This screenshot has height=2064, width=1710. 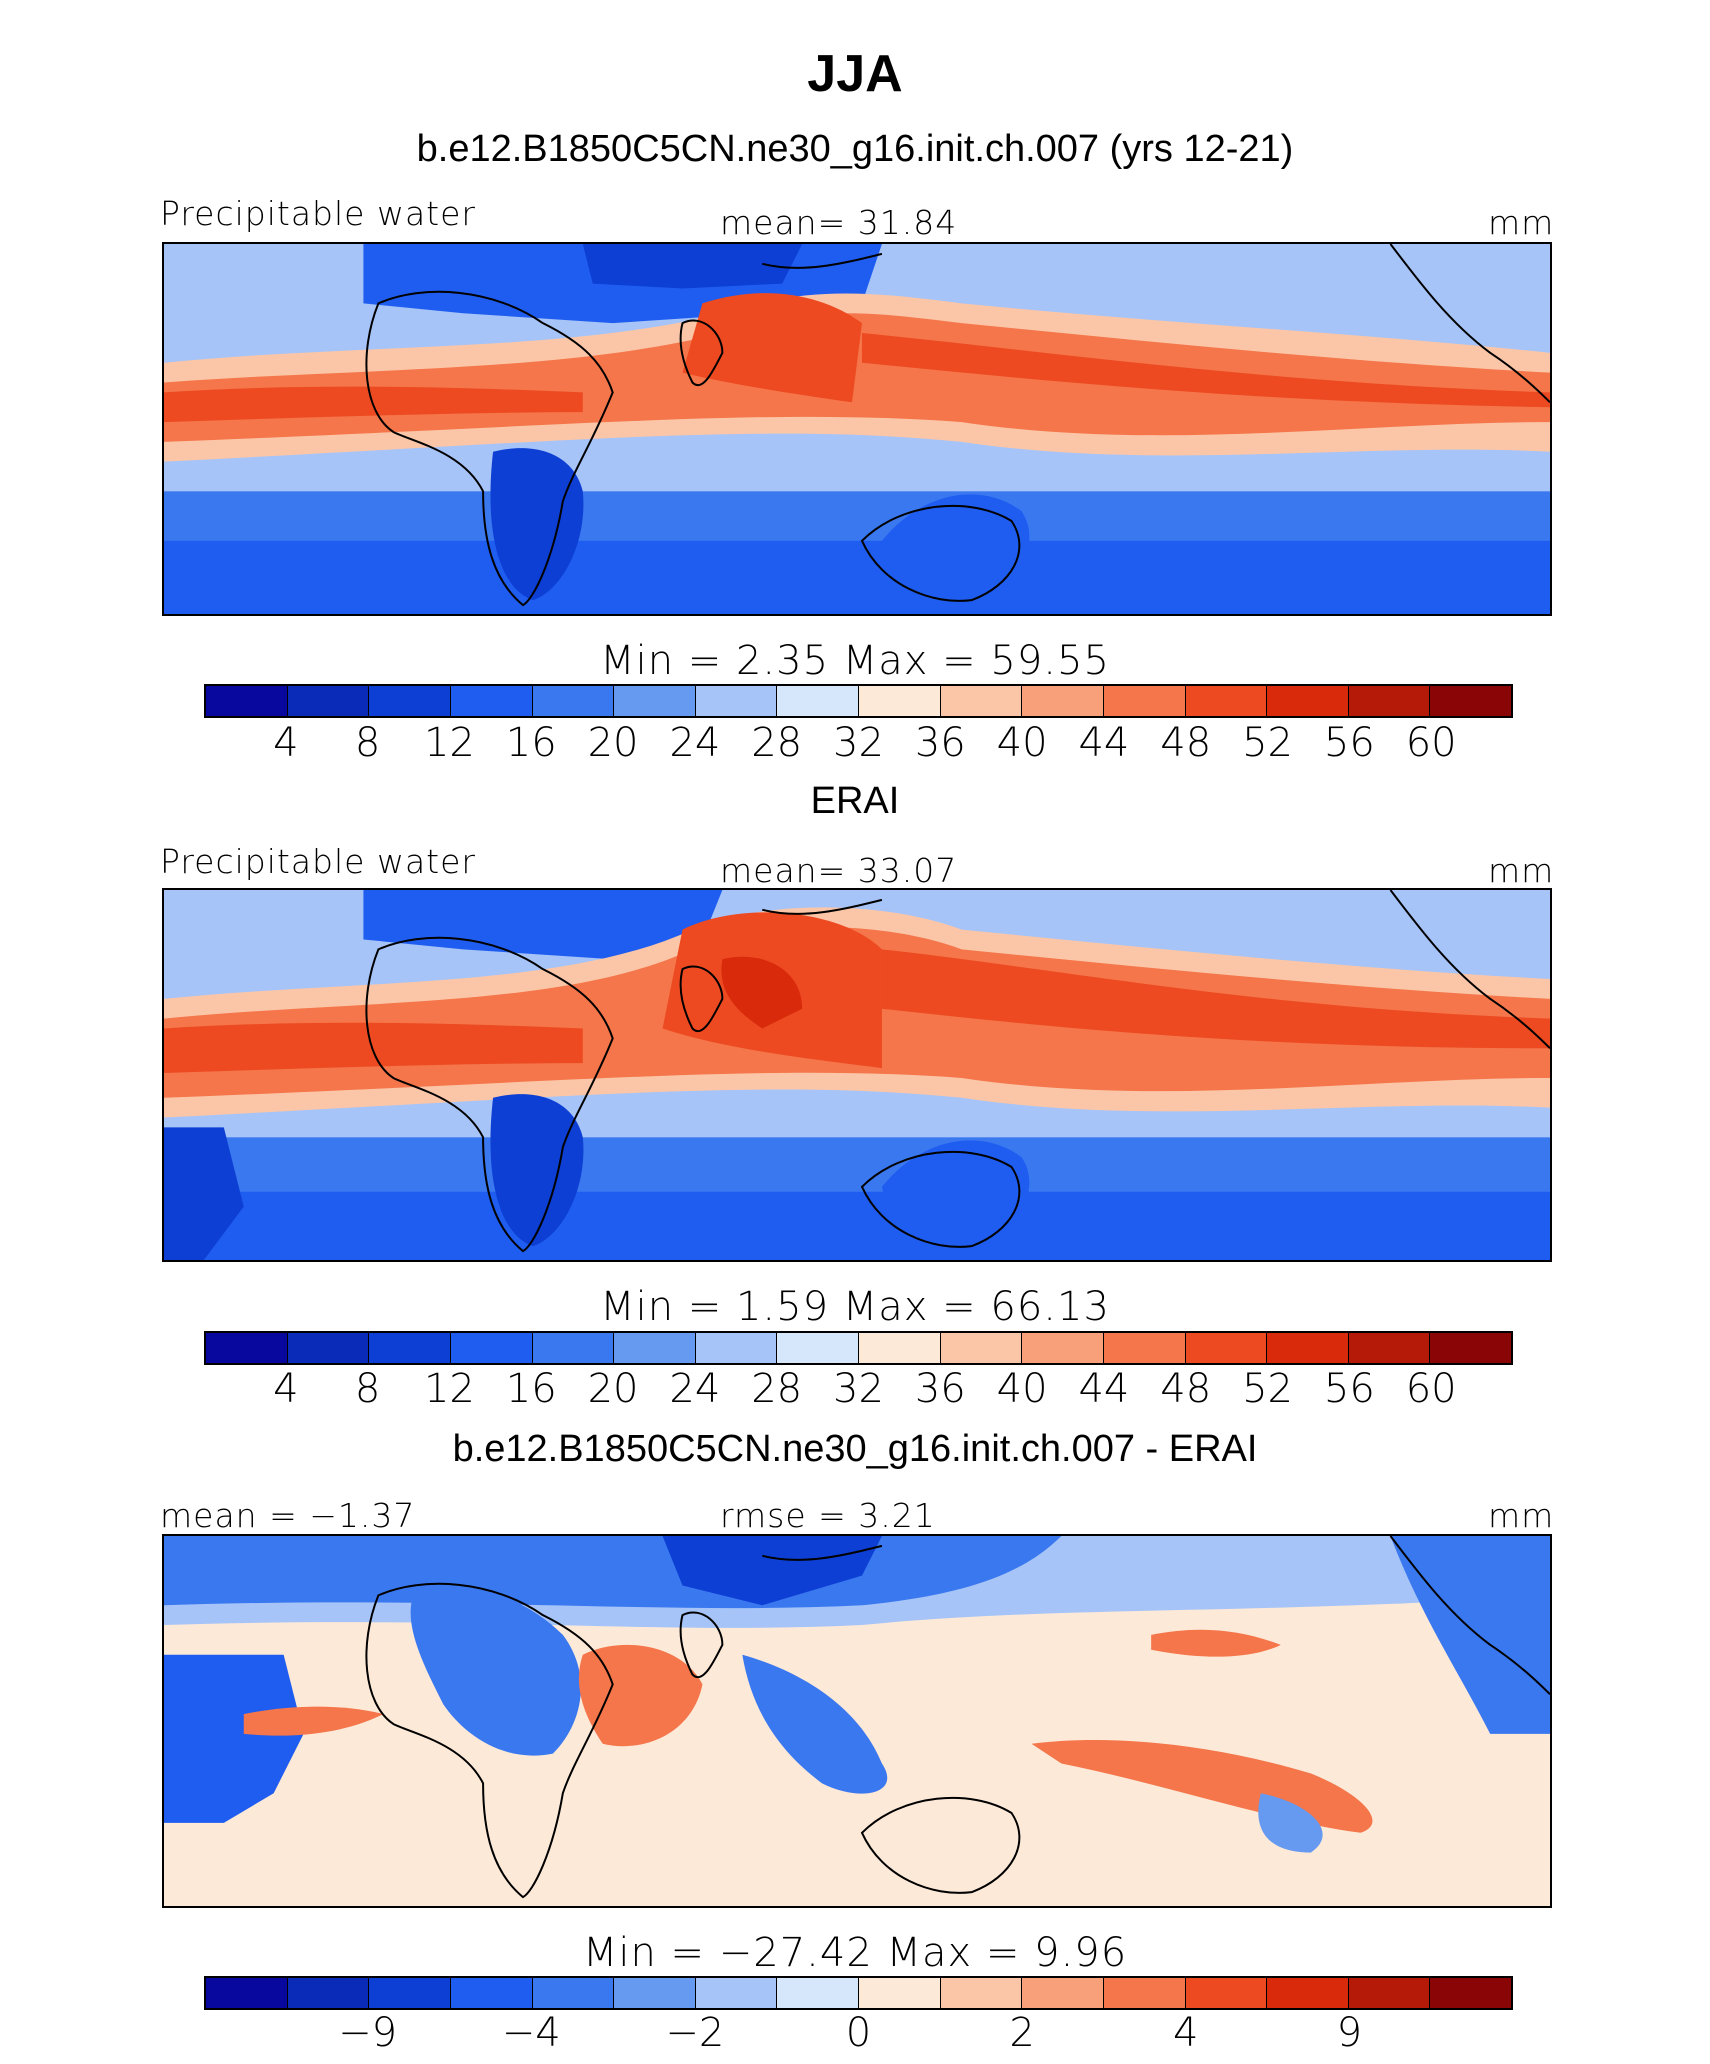 I want to click on panel1-colorbar, so click(x=858, y=701).